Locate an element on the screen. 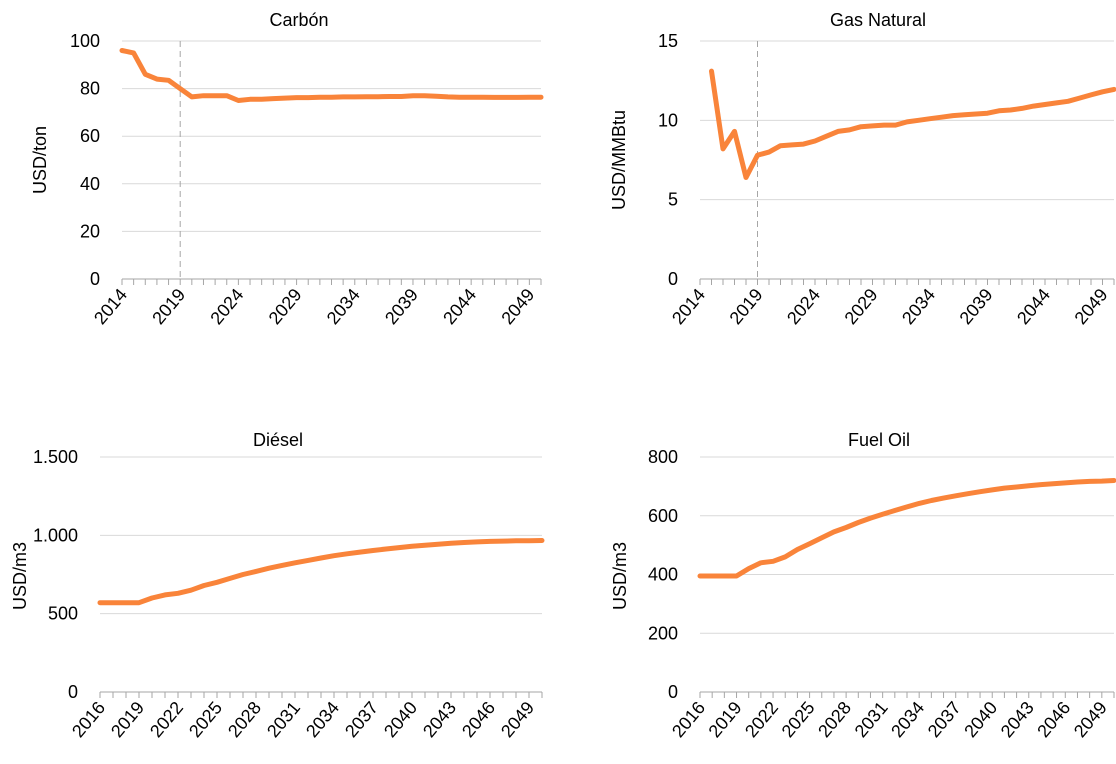 This screenshot has width=1116, height=764. chart-title: Diésel is located at coordinates (278, 440).